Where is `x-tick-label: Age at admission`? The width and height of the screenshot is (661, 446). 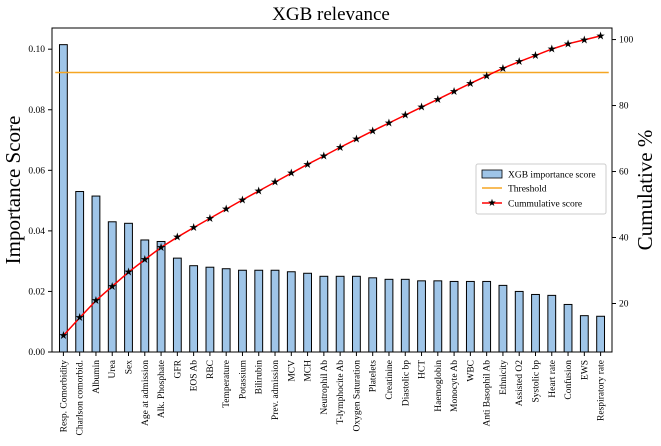 x-tick-label: Age at admission is located at coordinates (146, 393).